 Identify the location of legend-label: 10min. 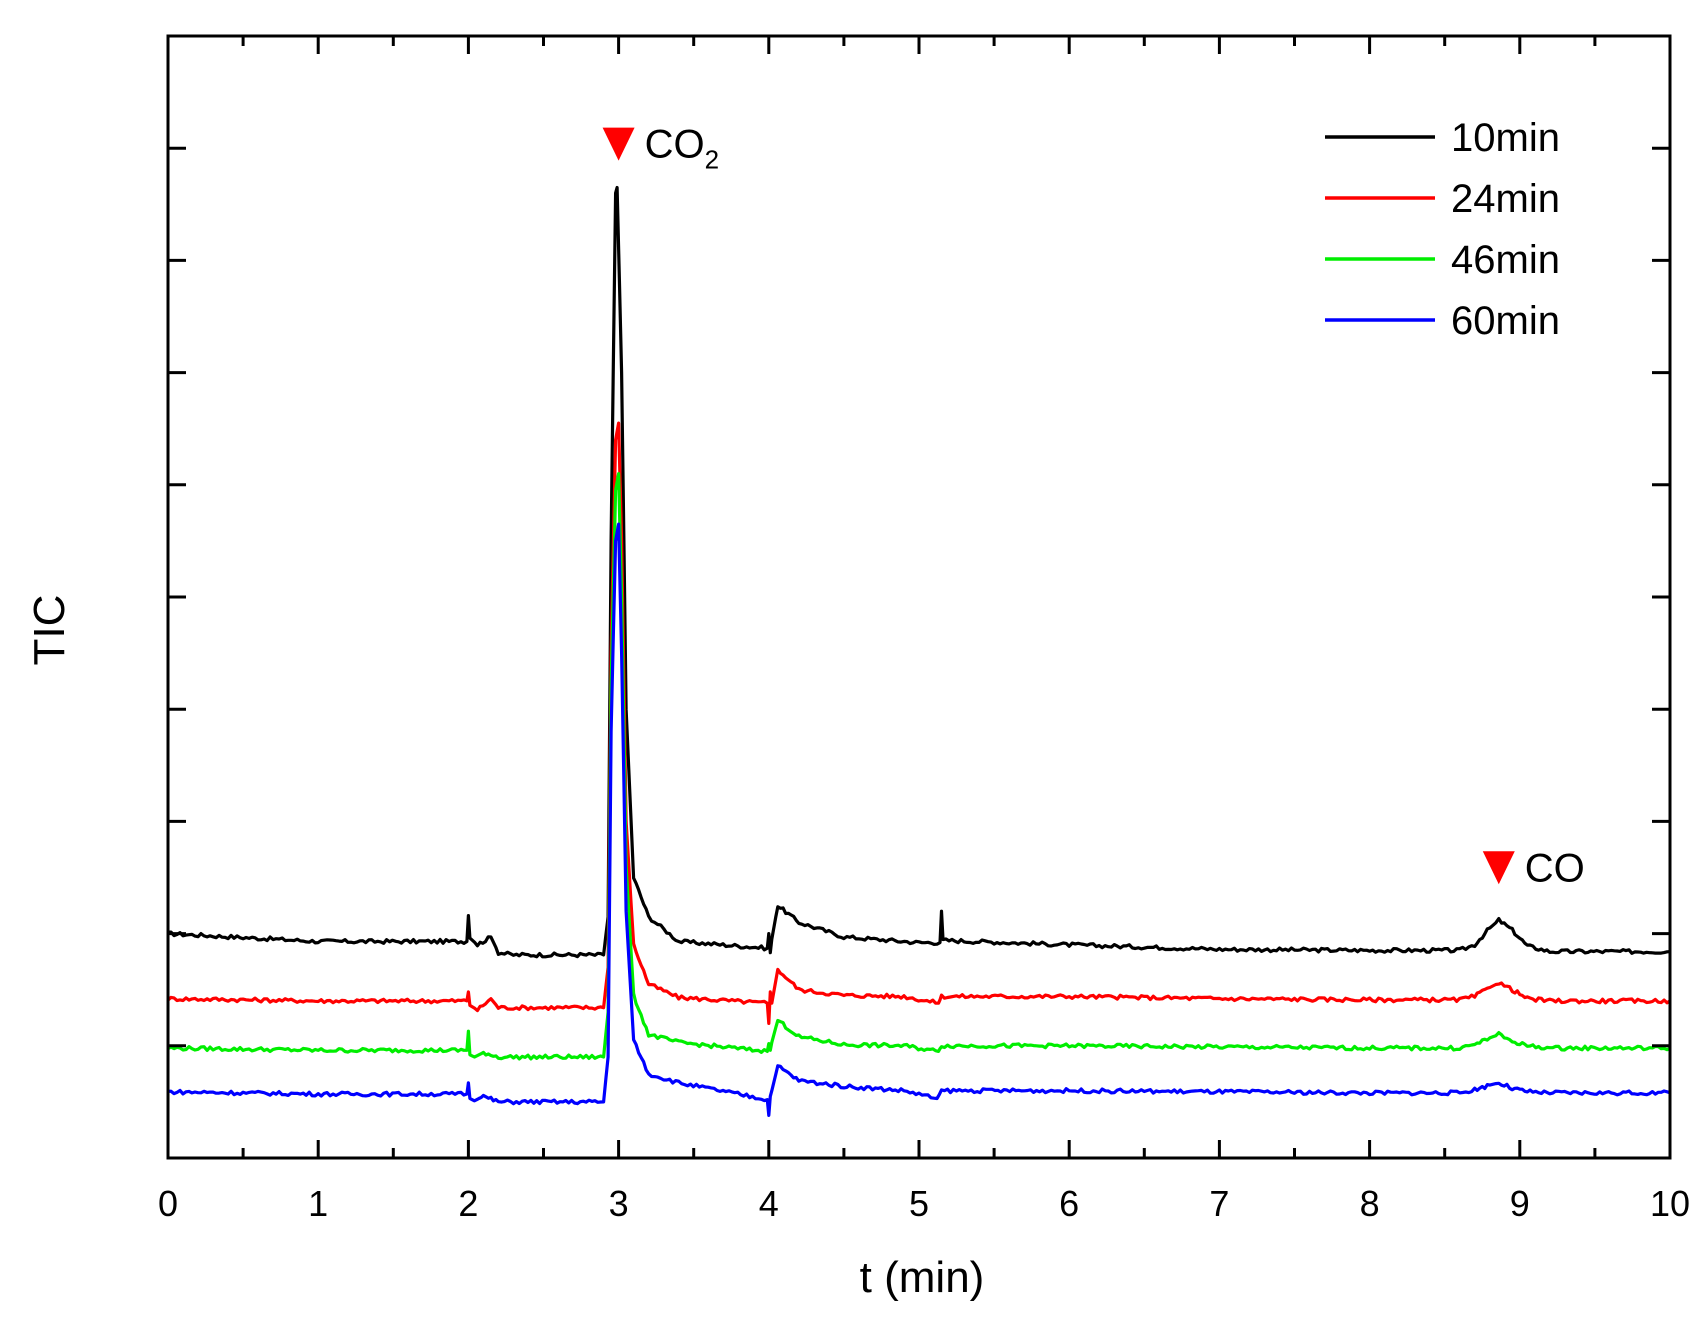
(1505, 138).